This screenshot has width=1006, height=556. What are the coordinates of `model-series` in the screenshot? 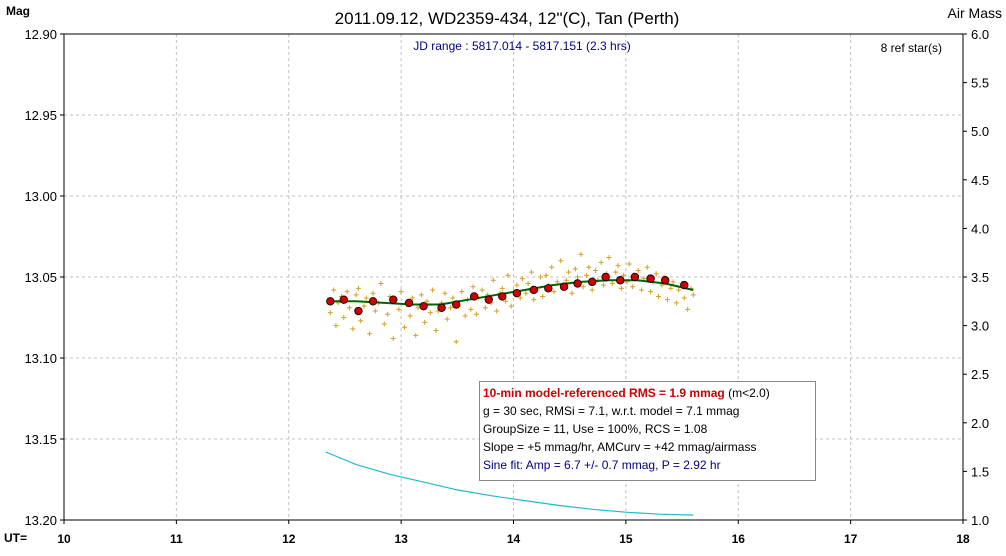 It's located at (512, 292).